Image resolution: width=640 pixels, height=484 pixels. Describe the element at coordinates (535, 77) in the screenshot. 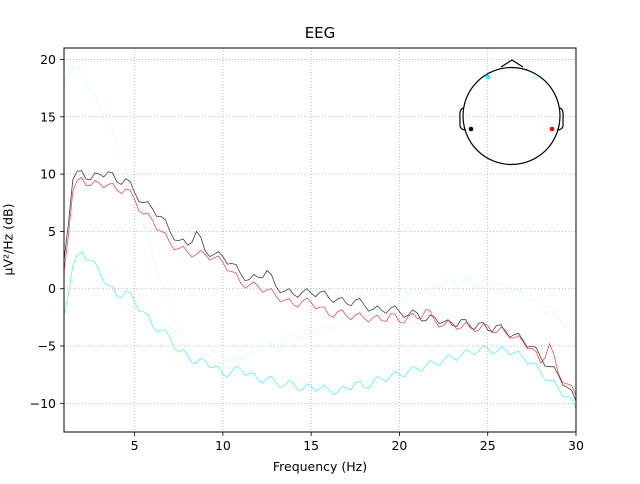

I see `sensor-lightcyan-icon` at that location.